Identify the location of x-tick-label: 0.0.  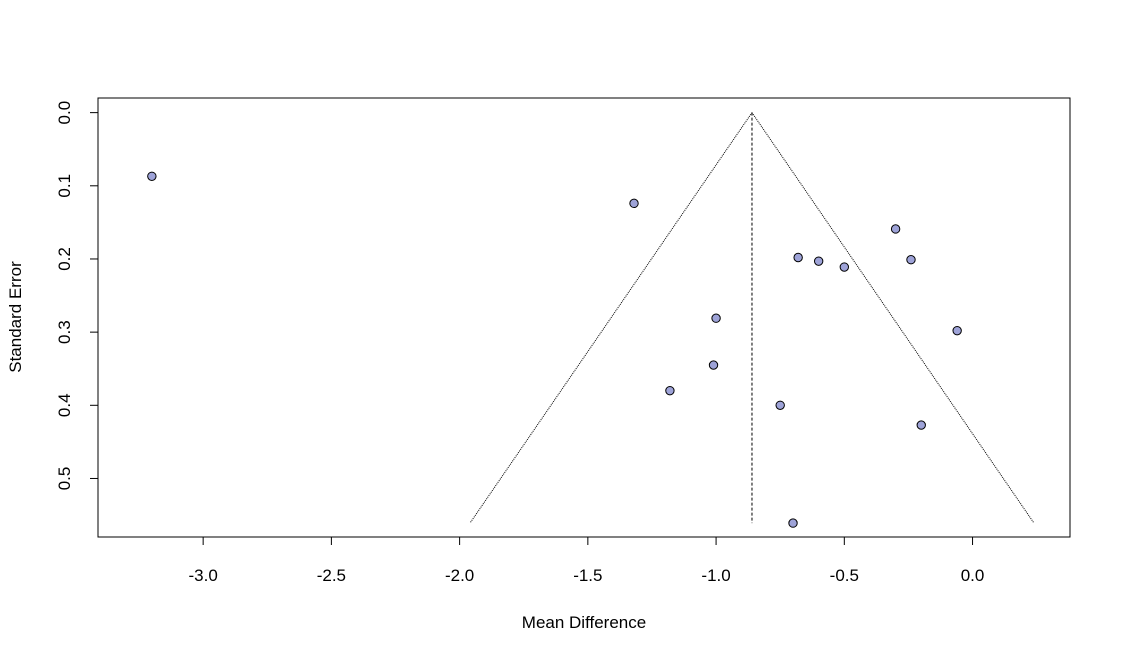
(973, 575).